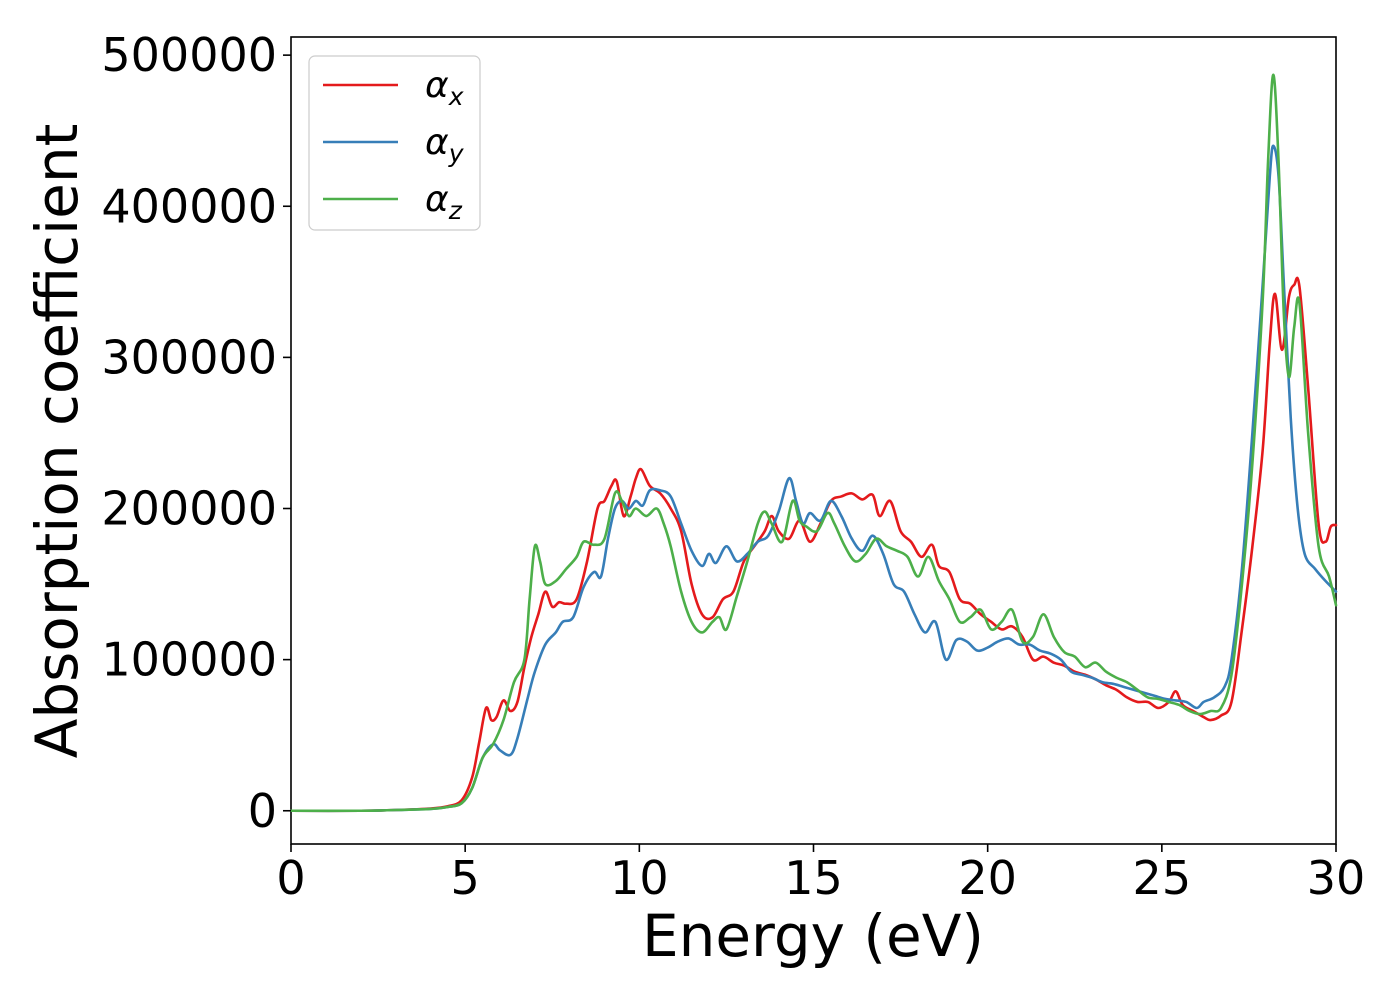  I want to click on x-tick-label: 5, so click(465, 878).